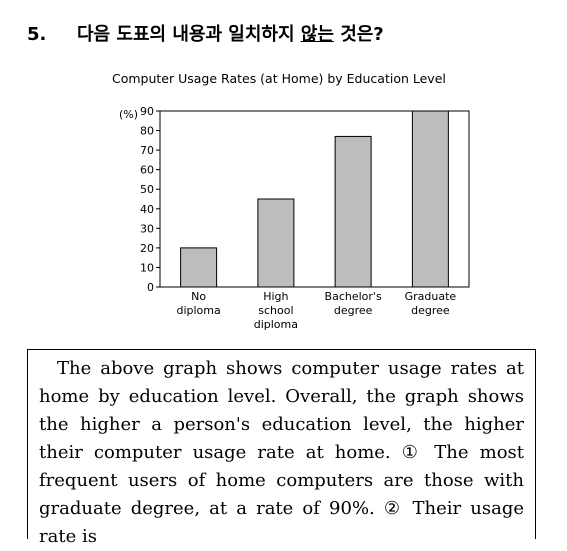 The height and width of the screenshot is (551, 567). I want to click on x-tick-label: No, so click(198, 296).